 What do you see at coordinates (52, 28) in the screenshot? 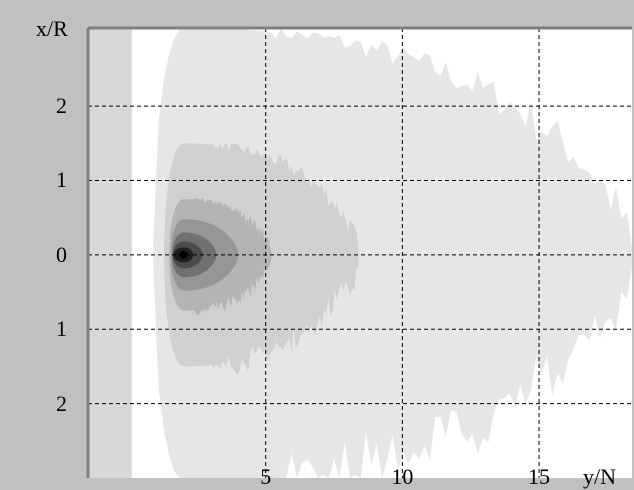
I see `y-axis-label: x/R` at bounding box center [52, 28].